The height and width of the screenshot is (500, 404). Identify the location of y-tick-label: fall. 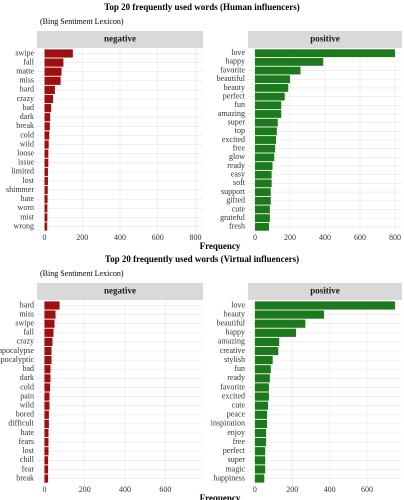
(28, 61).